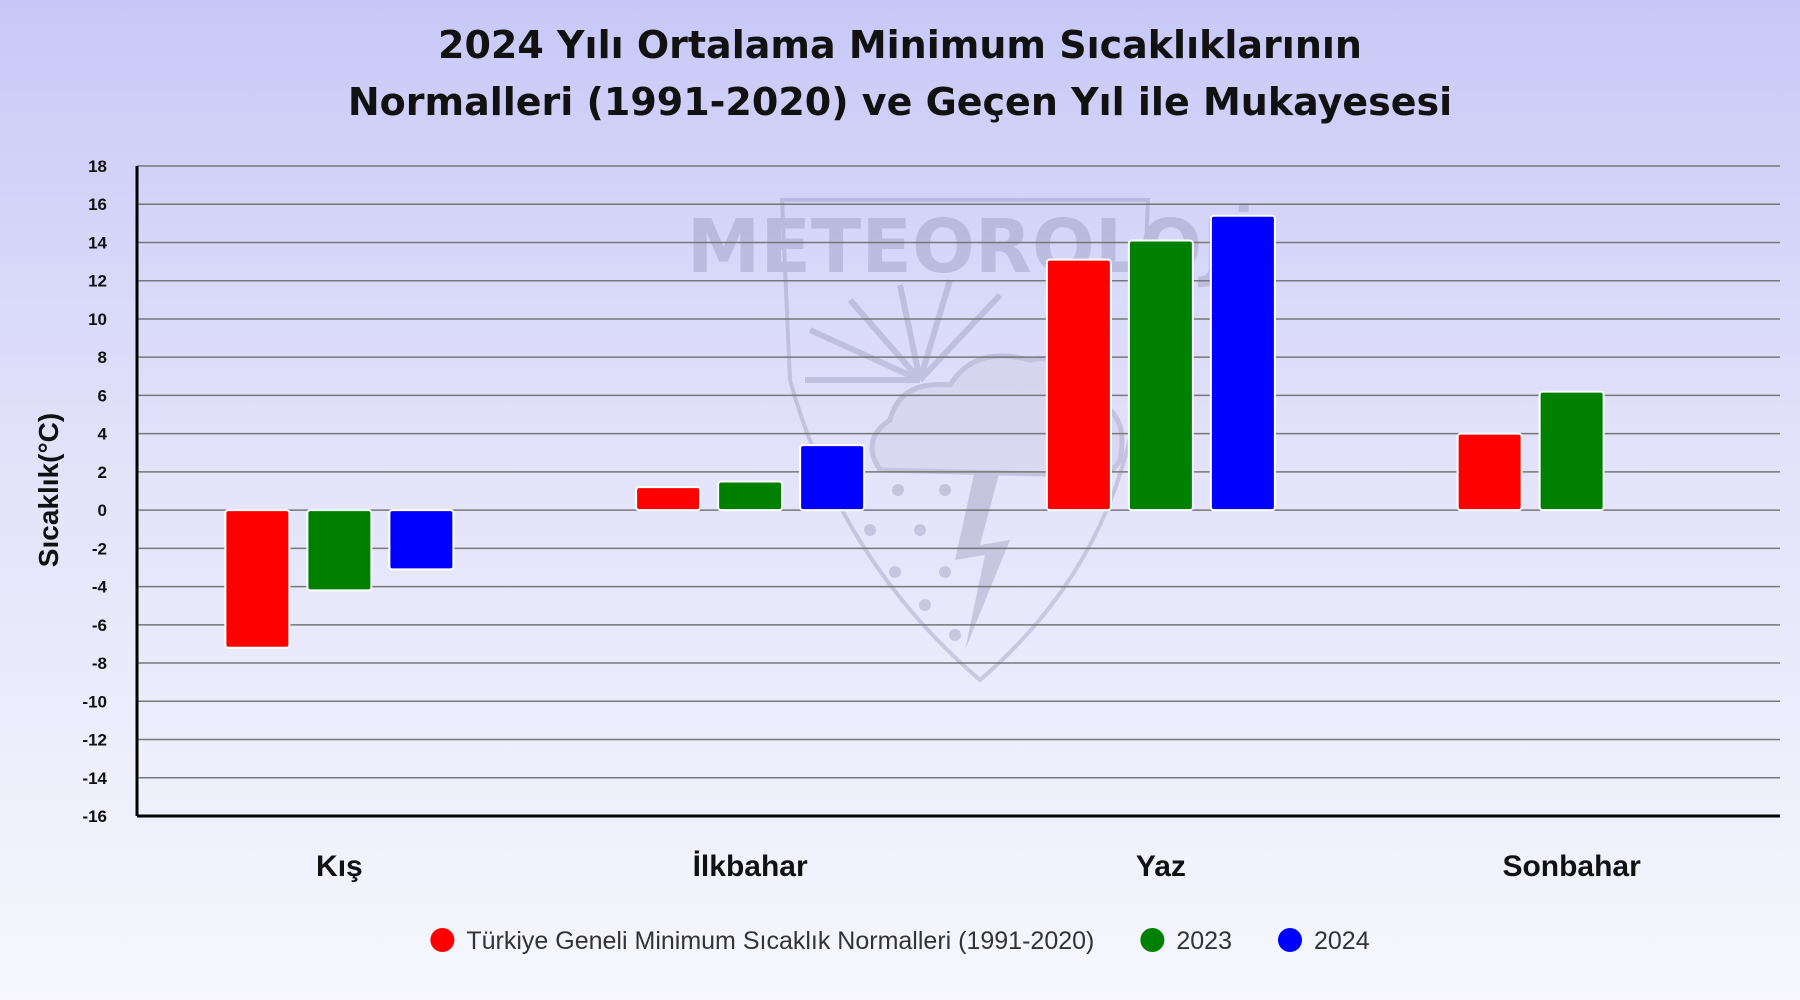  Describe the element at coordinates (102, 510) in the screenshot. I see `y-tick-label: 0` at that location.